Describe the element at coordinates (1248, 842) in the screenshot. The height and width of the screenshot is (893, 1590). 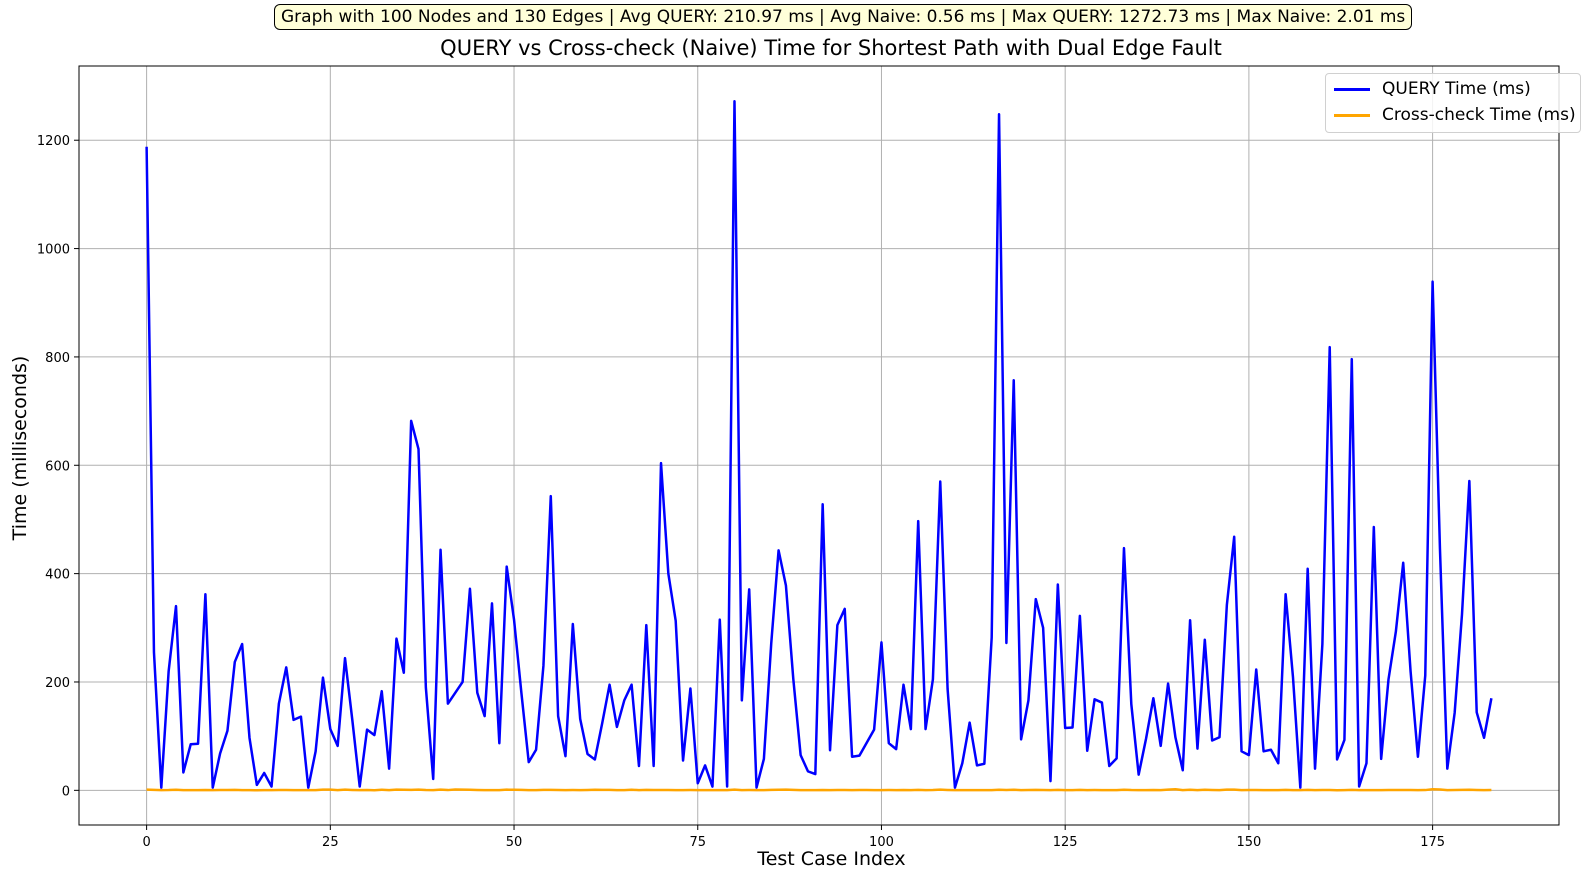
I see `x-tick-label: 150` at that location.